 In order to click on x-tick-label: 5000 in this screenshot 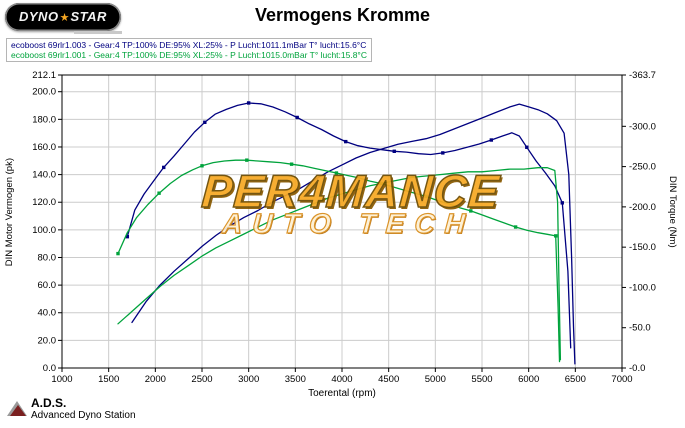, I will do `click(435, 379)`.